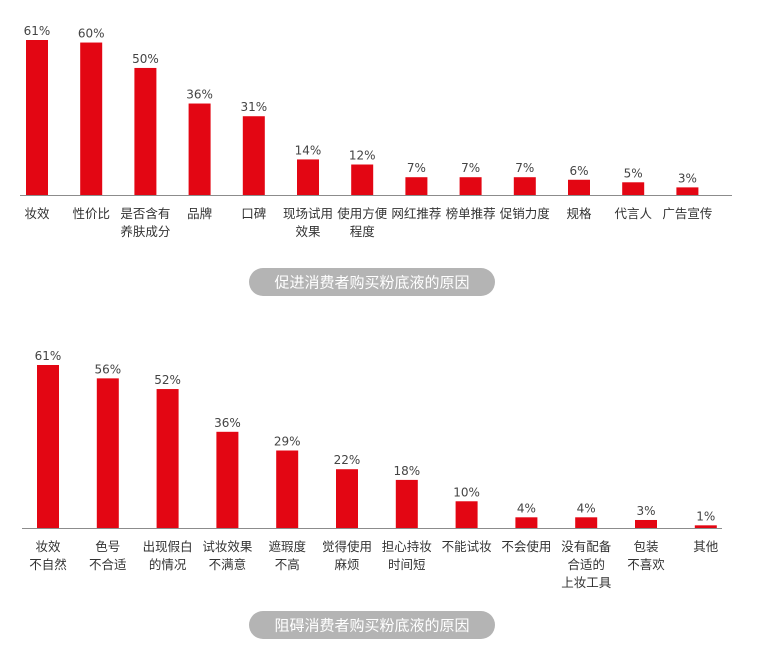 Image resolution: width=762 pixels, height=654 pixels. Describe the element at coordinates (253, 107) in the screenshot. I see `value-label: 31%` at that location.